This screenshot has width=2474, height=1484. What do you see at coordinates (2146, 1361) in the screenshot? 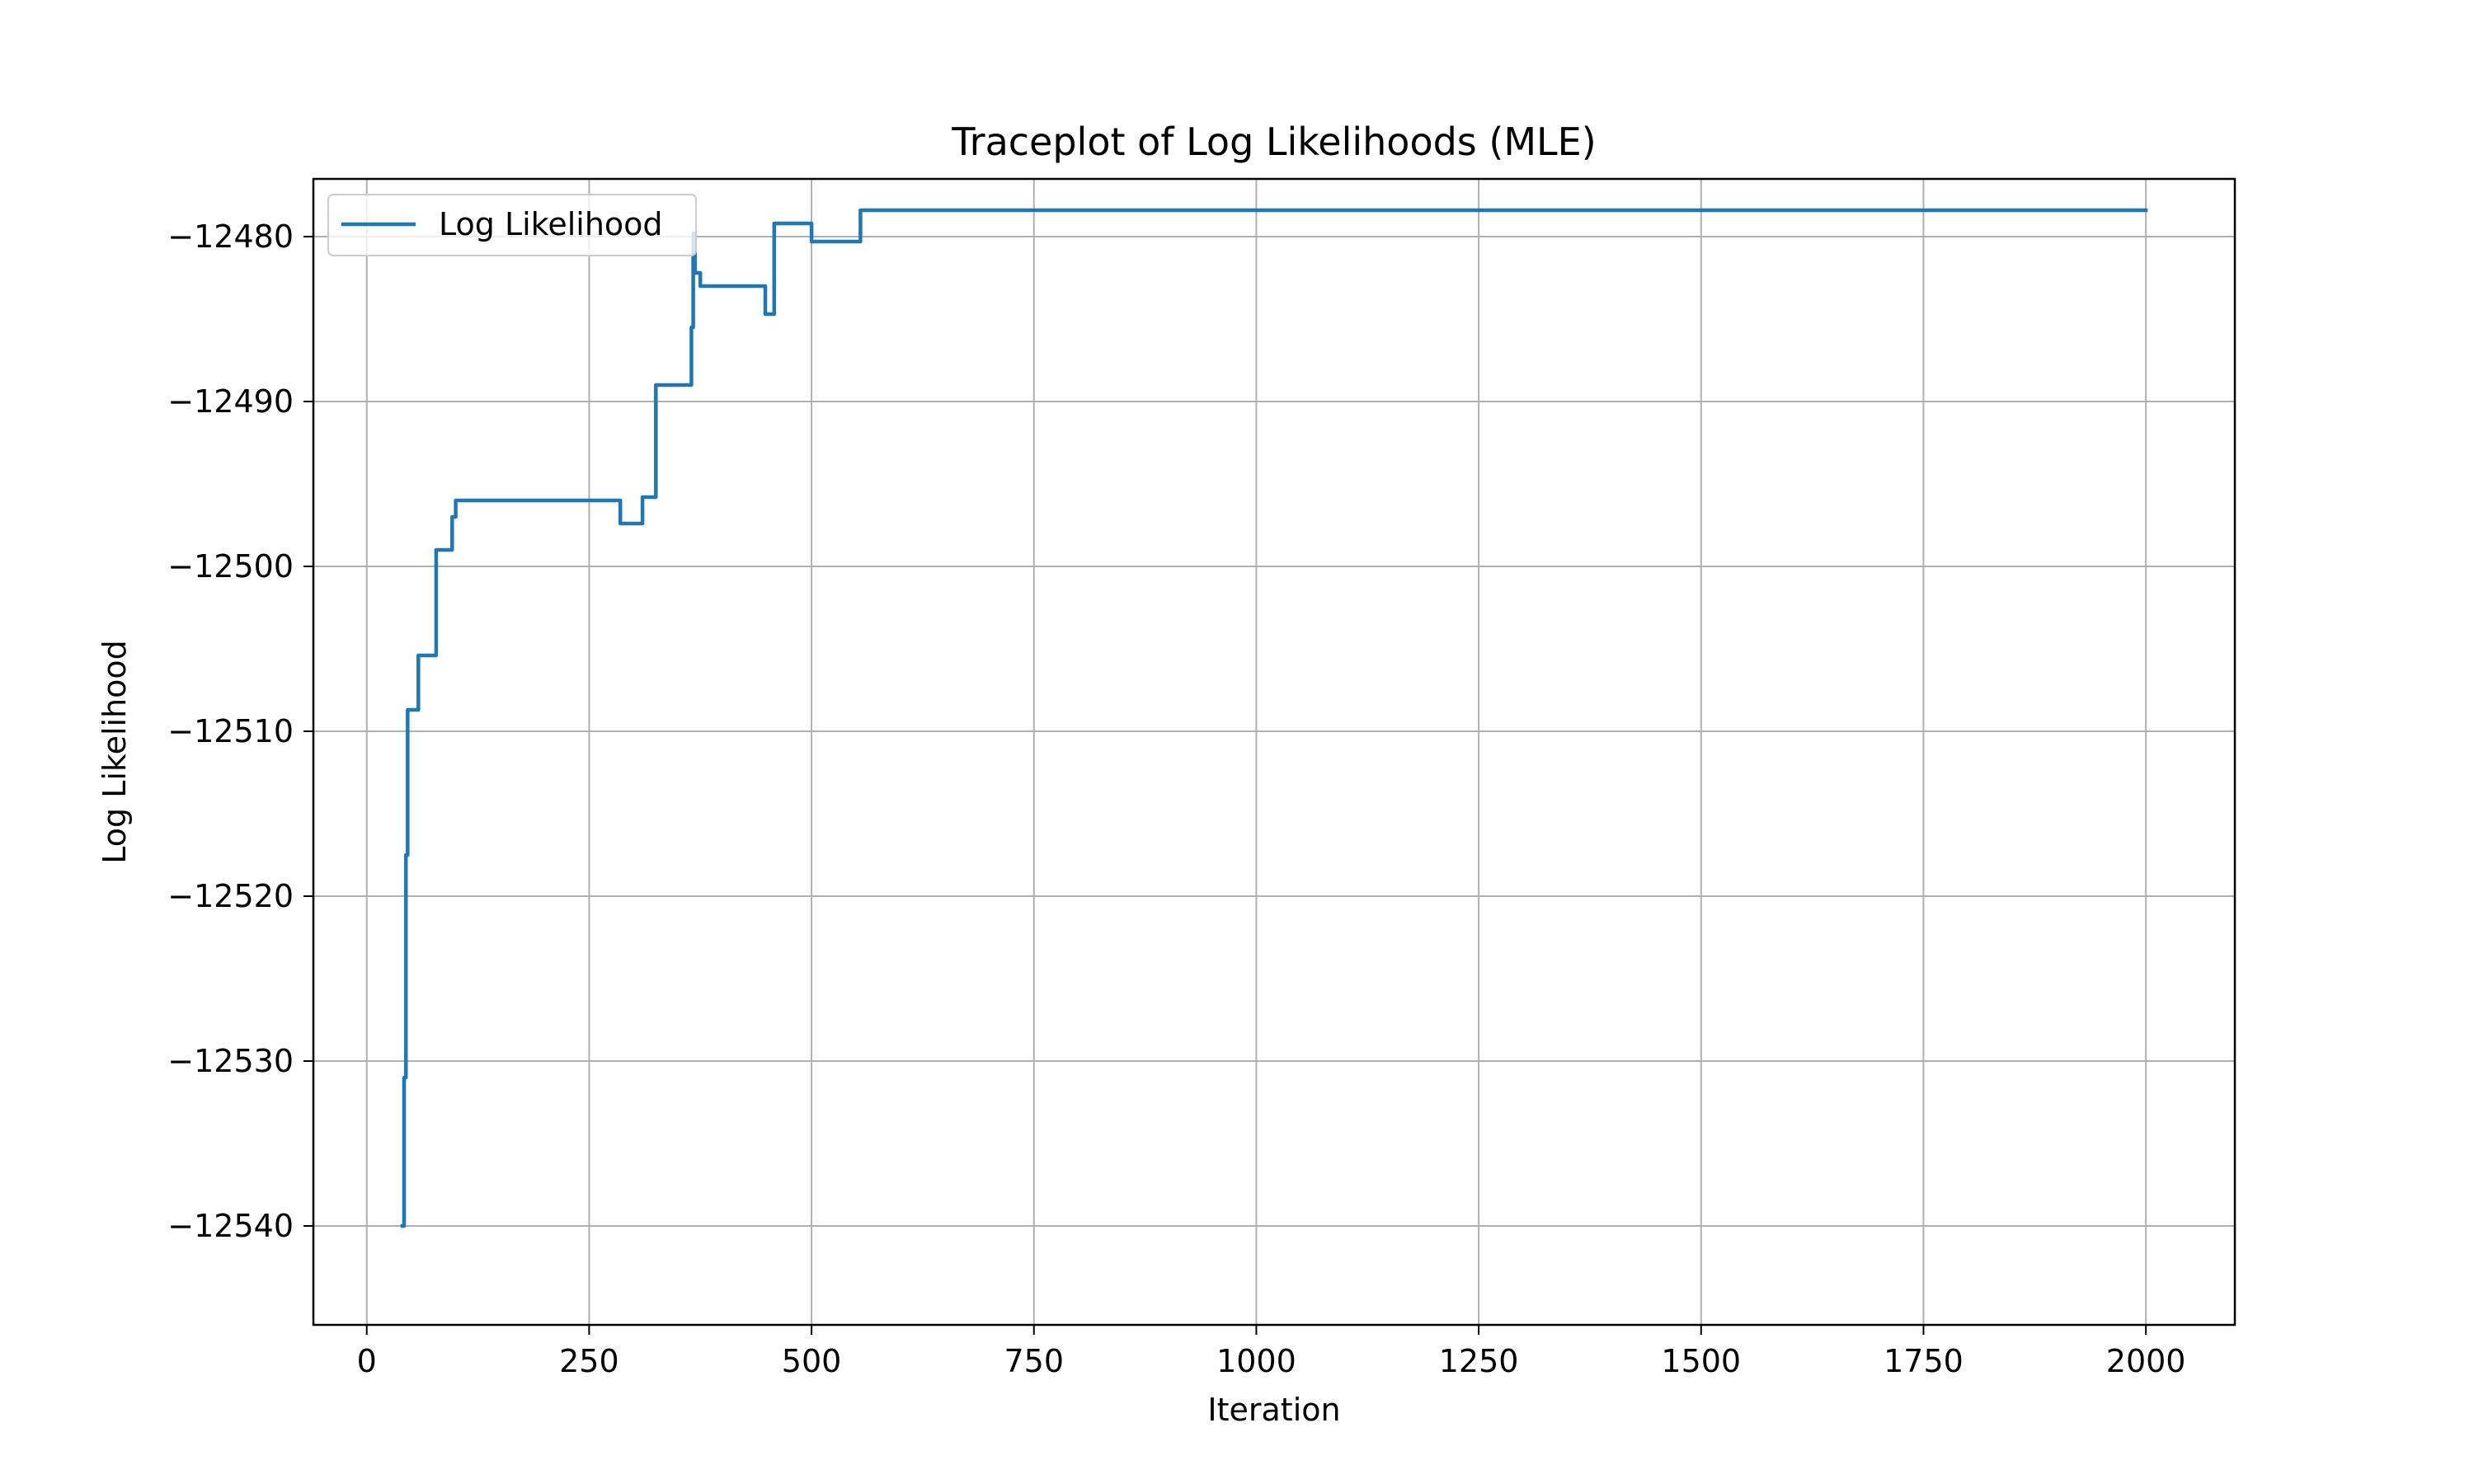
I see `x-tick-label: 2000` at bounding box center [2146, 1361].